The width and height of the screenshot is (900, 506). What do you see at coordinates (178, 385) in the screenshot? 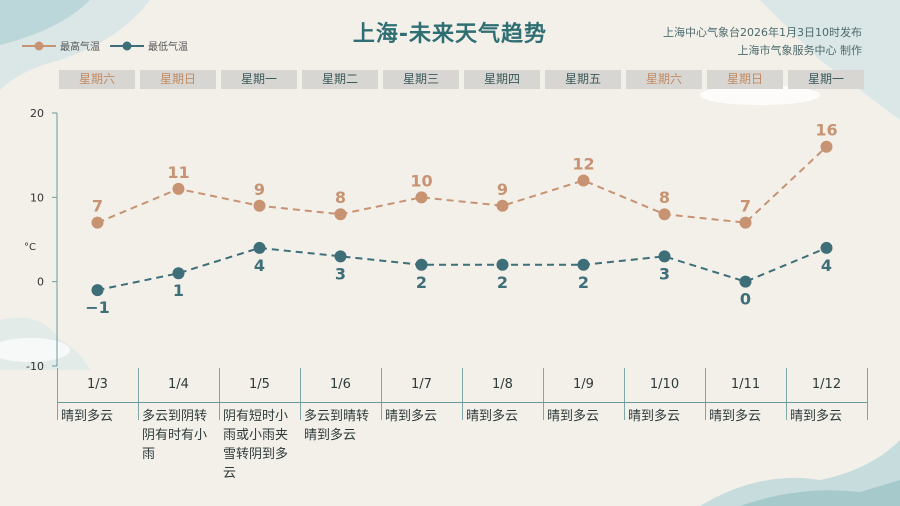
I see `date-label: 1/4` at bounding box center [178, 385].